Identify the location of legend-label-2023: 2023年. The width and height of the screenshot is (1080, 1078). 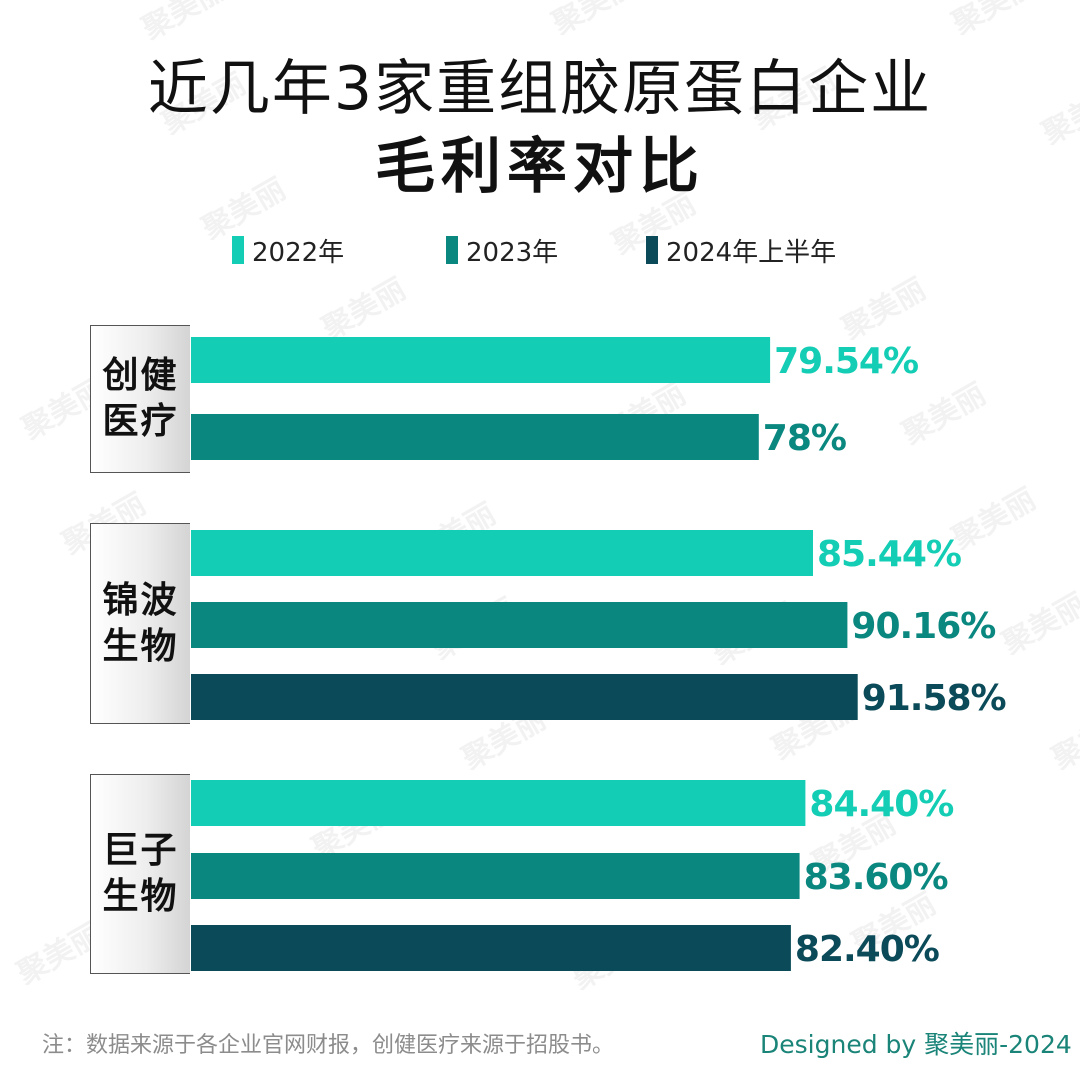
(512, 252).